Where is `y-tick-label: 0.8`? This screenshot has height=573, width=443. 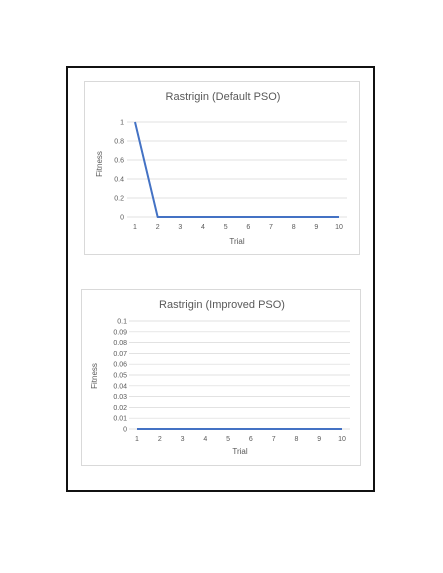 y-tick-label: 0.8 is located at coordinates (119, 142).